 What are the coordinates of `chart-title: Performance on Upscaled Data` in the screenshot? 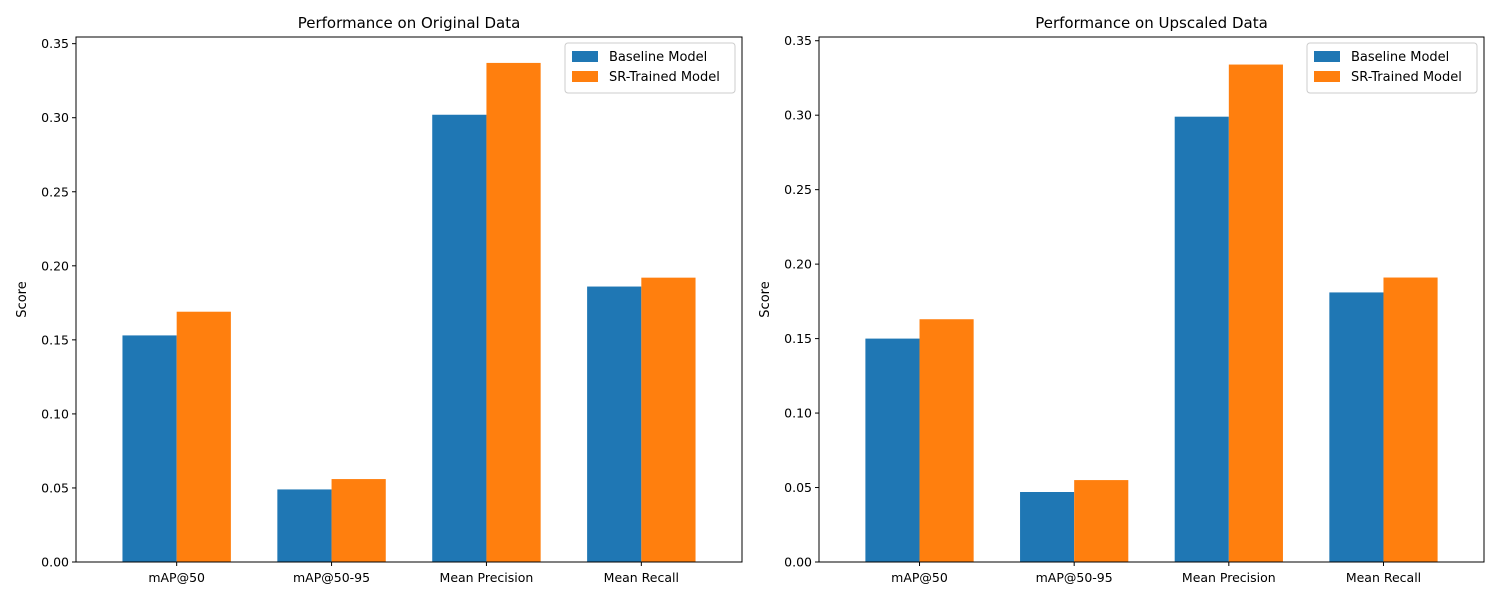 It's located at (1151, 23).